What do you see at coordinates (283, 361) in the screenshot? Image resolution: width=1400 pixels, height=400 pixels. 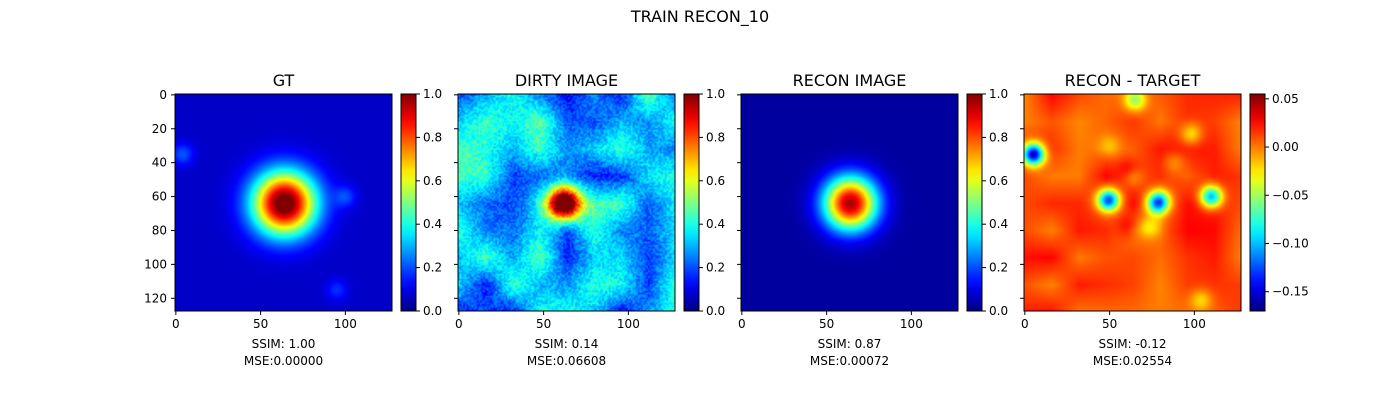 I see `mse-label: MSE:0.00000` at bounding box center [283, 361].